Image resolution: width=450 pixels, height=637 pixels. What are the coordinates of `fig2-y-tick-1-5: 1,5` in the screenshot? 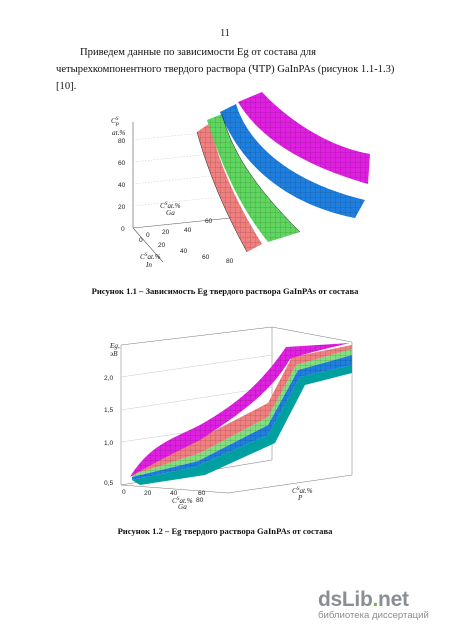 It's located at (108, 410).